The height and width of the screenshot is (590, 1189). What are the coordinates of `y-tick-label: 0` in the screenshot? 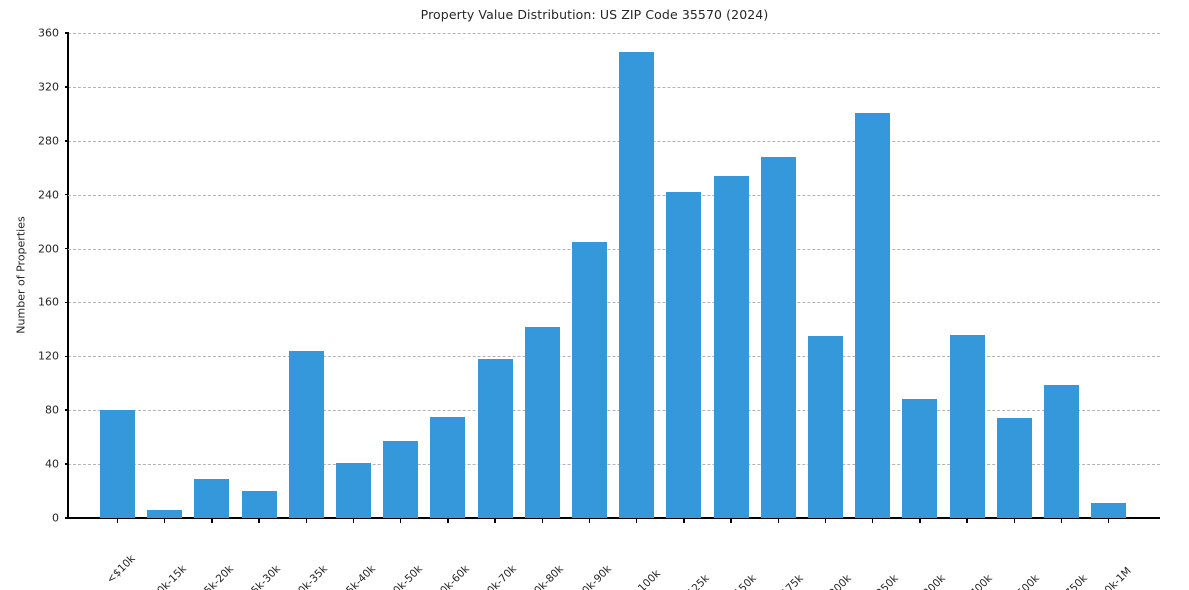 It's located at (55, 518).